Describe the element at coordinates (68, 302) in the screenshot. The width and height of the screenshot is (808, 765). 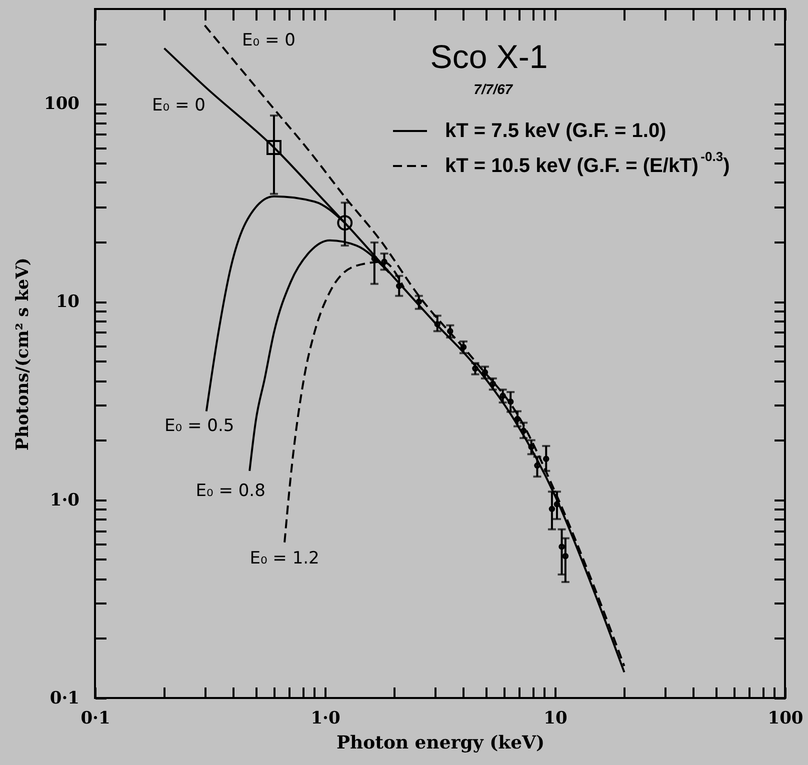
I see `y-tick-label: 10` at that location.